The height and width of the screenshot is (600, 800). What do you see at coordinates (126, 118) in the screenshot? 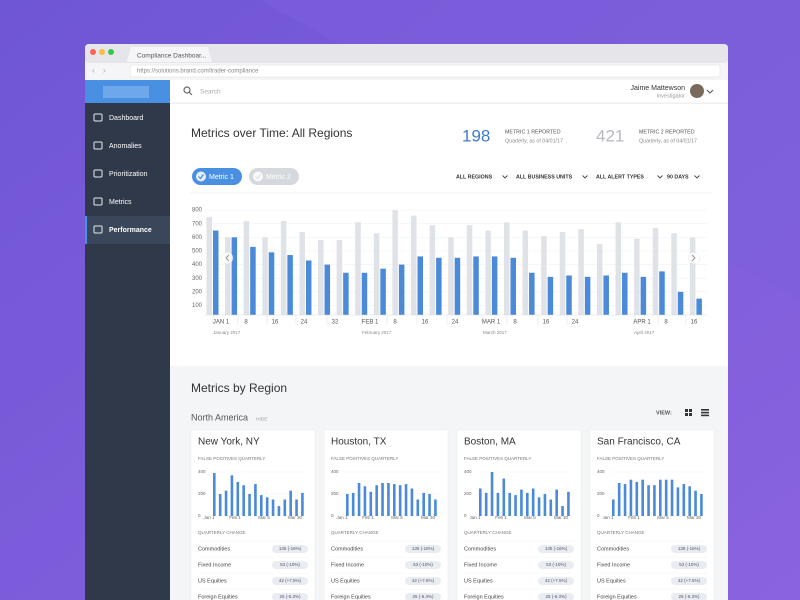
I see `nav-item: Dashboard` at bounding box center [126, 118].